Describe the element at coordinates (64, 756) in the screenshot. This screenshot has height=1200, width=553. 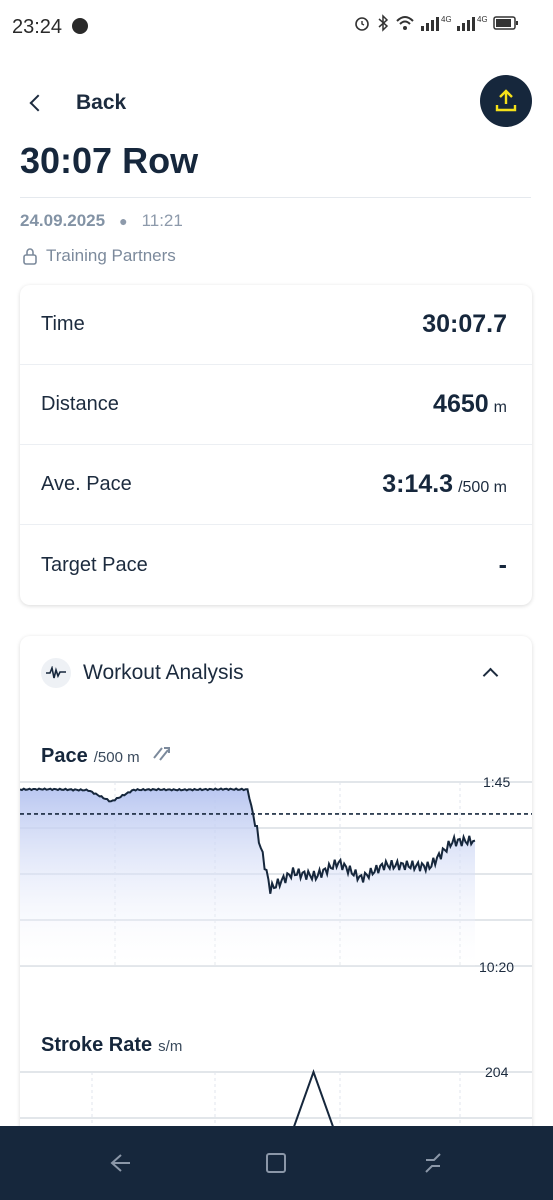
I see `pace-chart-title: Pace` at that location.